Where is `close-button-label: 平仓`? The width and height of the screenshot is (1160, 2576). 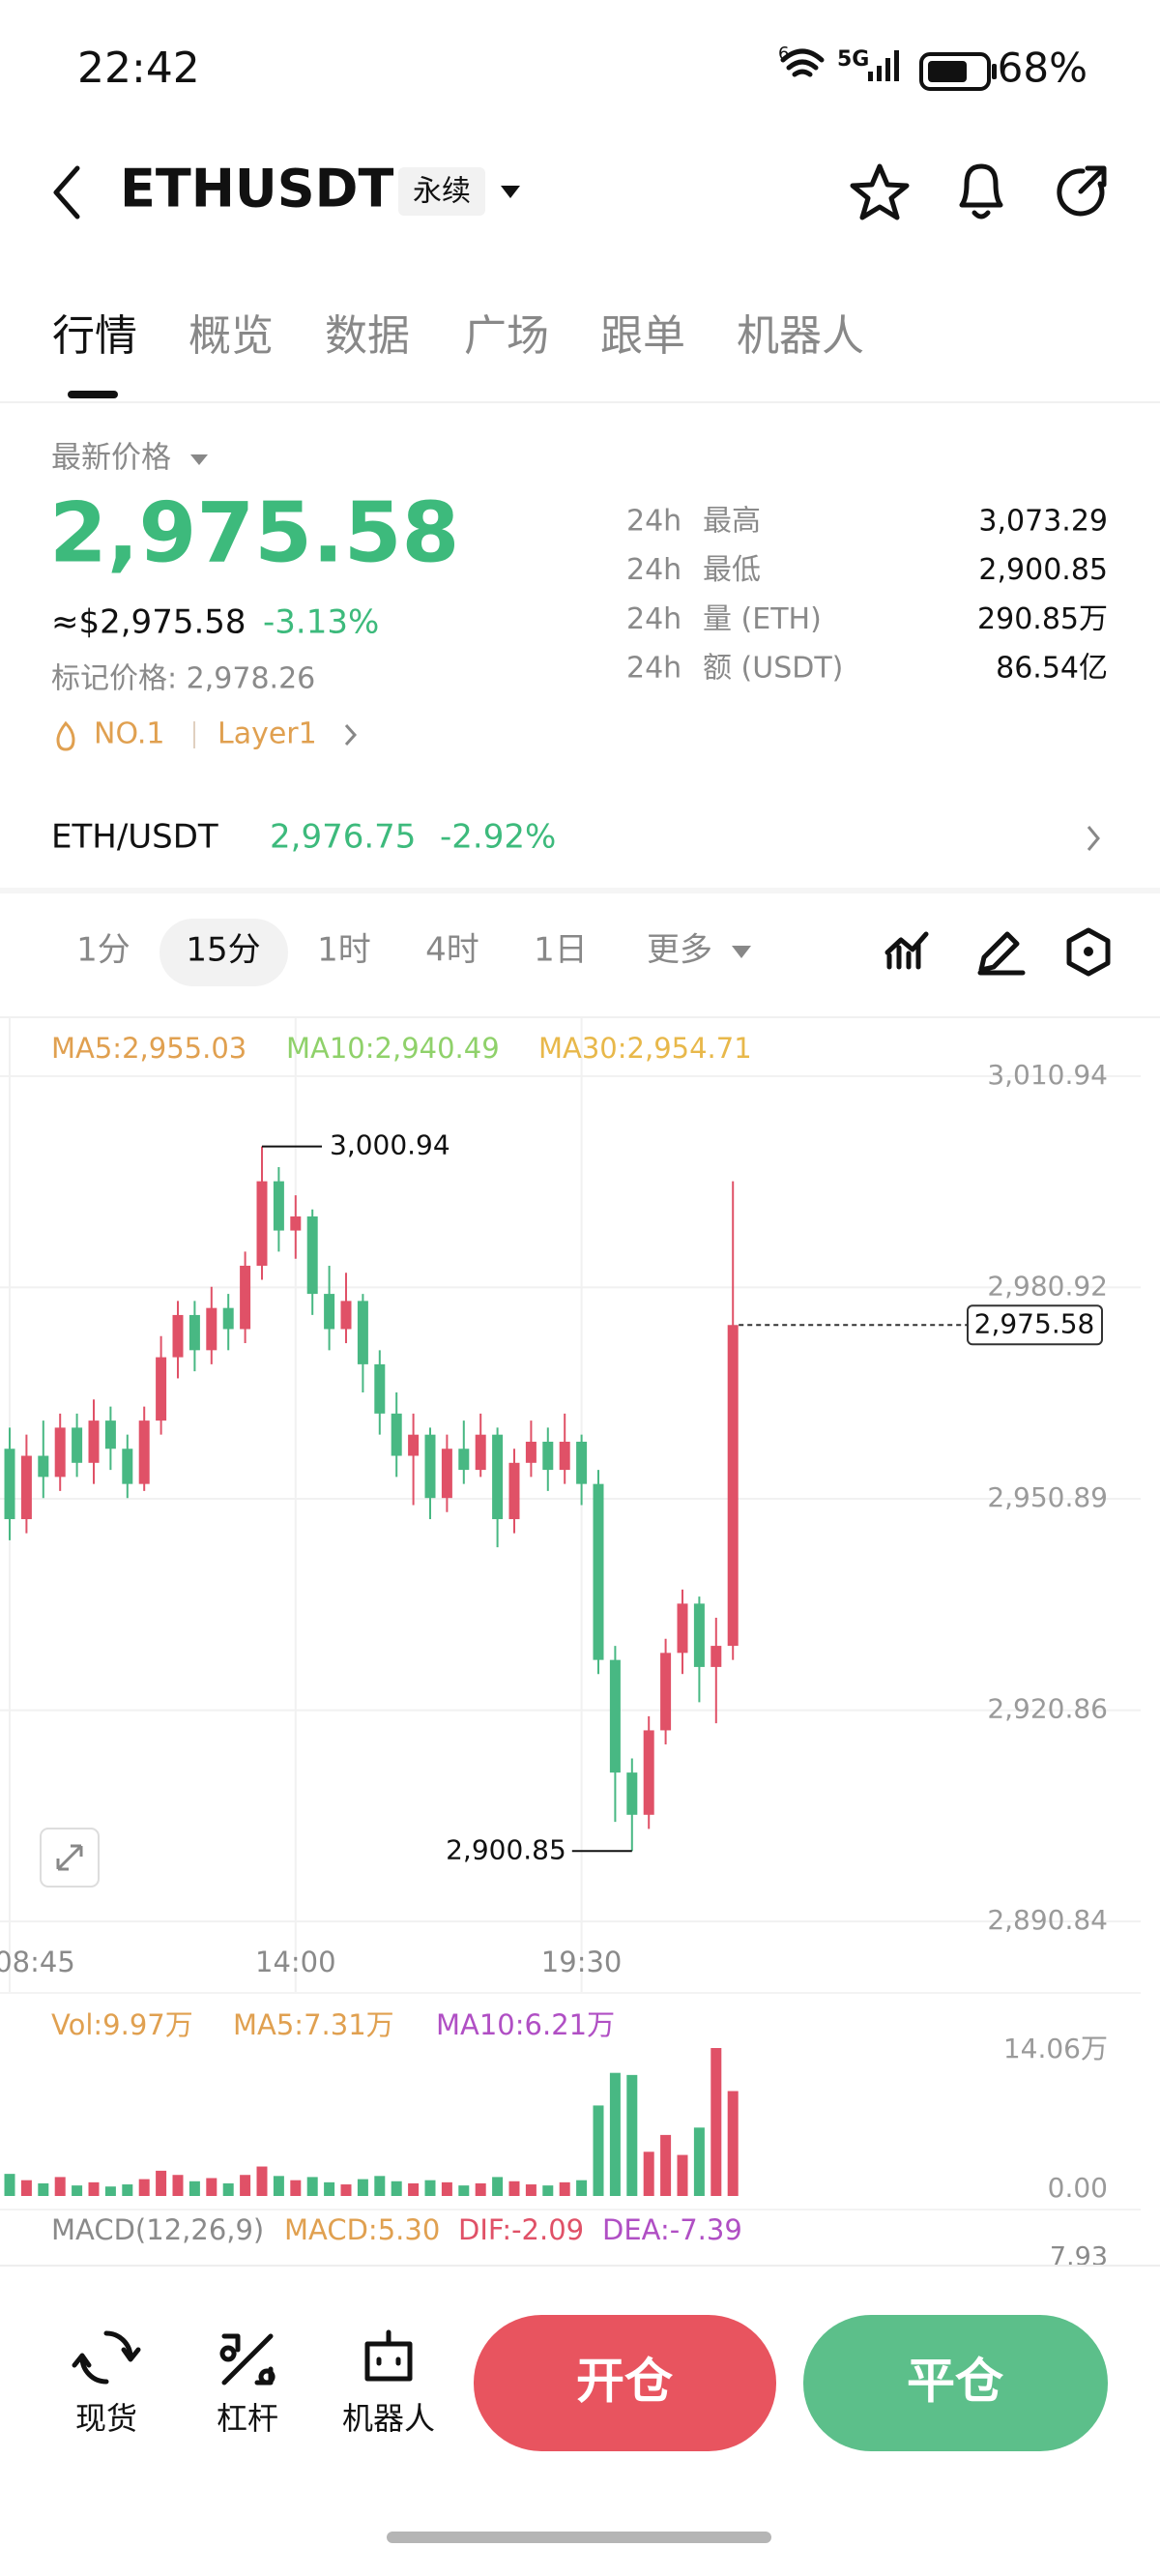 close-button-label: 平仓 is located at coordinates (956, 2382).